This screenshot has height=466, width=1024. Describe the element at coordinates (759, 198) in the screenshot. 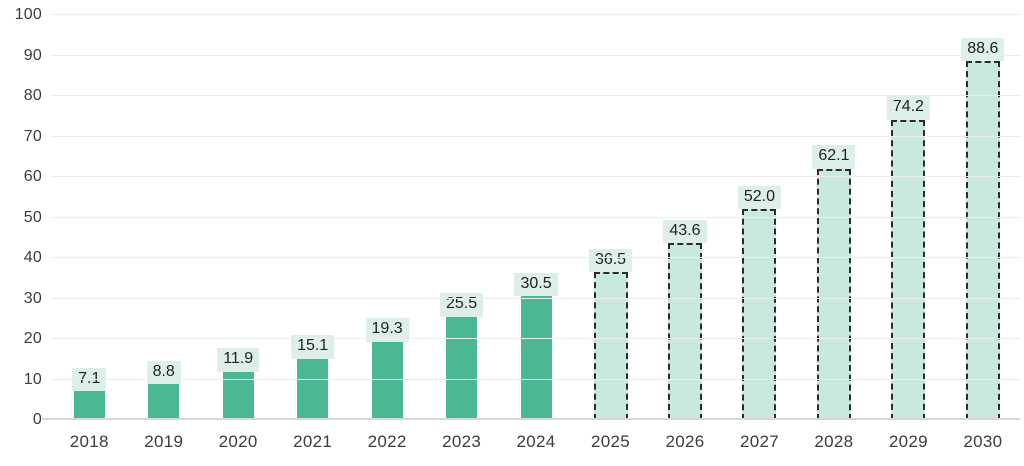

I see `bar-value-label: 52.0` at that location.